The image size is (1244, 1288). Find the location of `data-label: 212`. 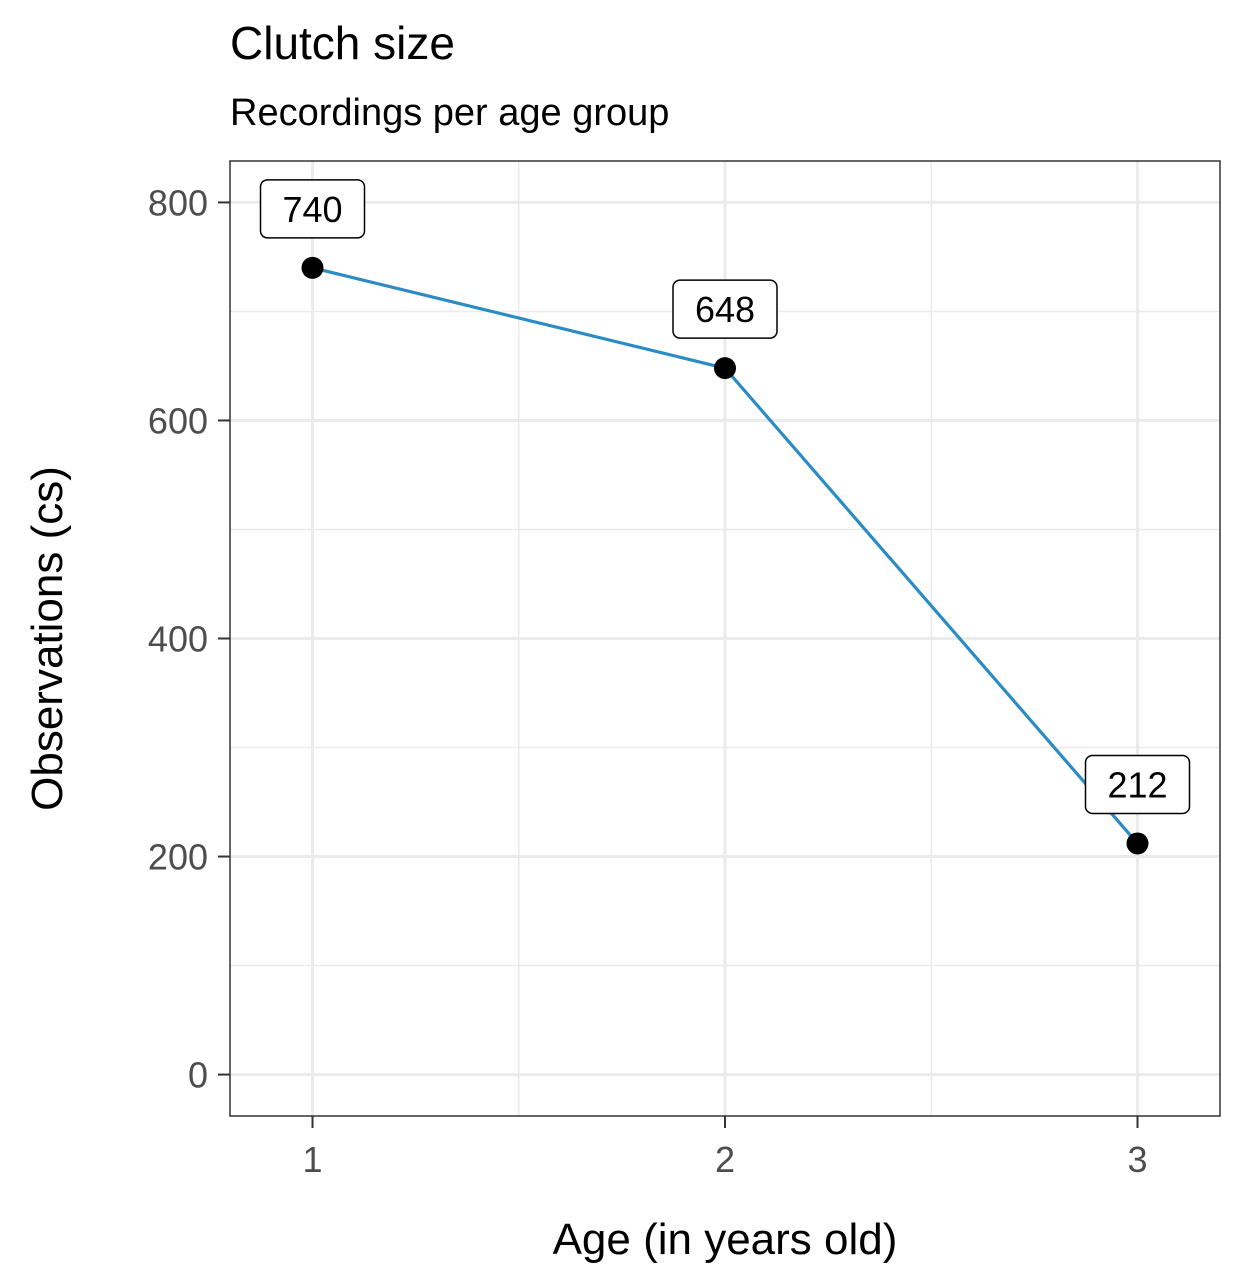

data-label: 212 is located at coordinates (1137, 784).